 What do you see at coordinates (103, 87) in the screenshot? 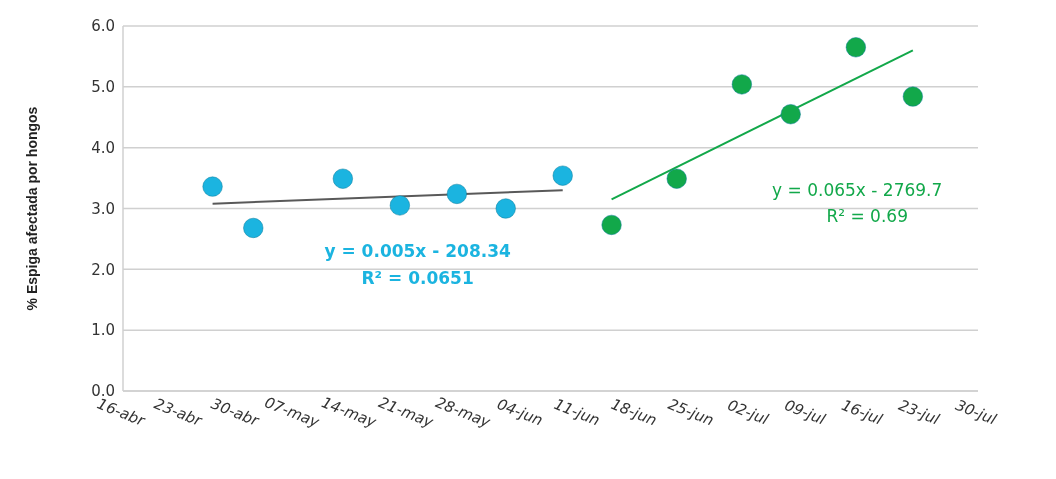
I see `y-tick-label: 5.0` at bounding box center [103, 87].